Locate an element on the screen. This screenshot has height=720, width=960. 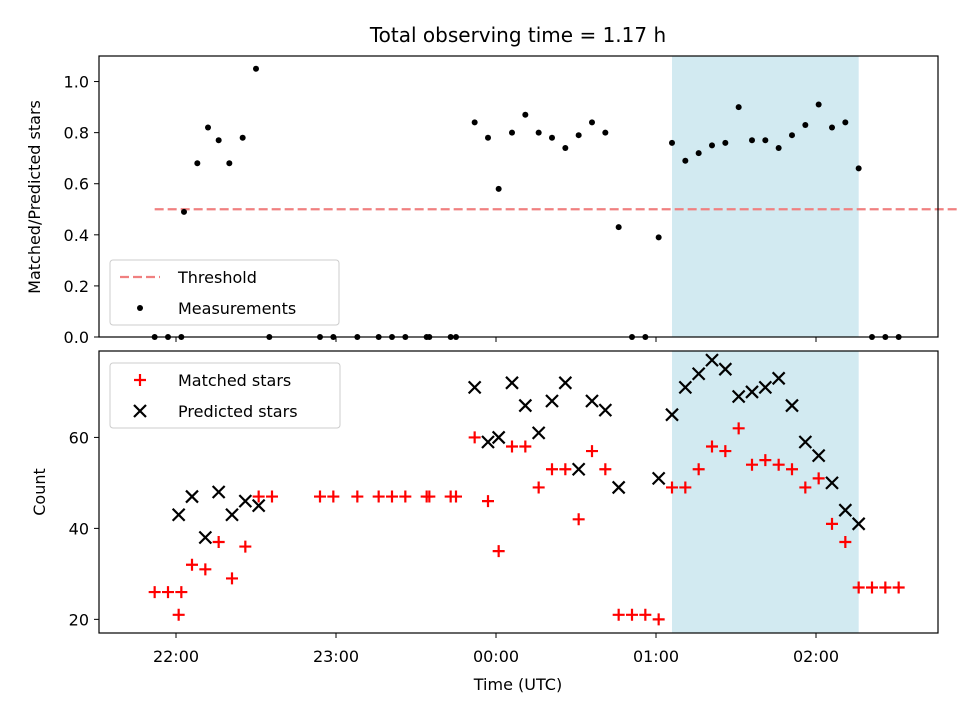
x-tick-label: 00:00 is located at coordinates (496, 656).